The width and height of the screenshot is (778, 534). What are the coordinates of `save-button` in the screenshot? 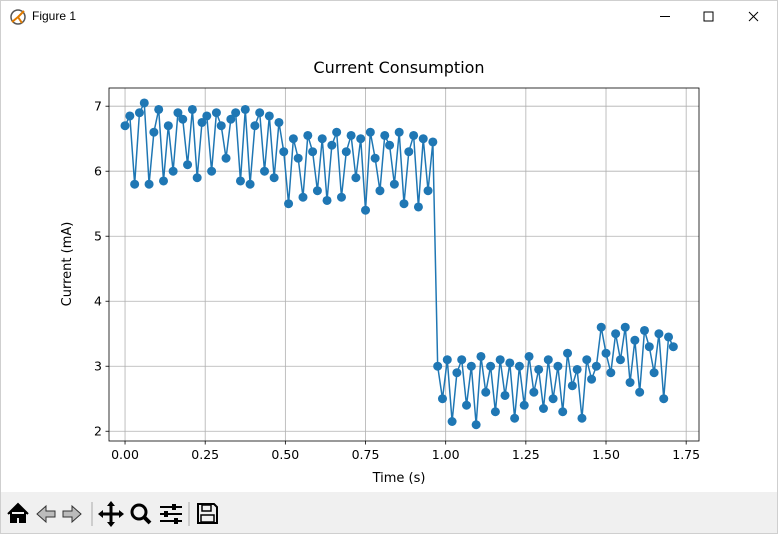 It's located at (207, 513).